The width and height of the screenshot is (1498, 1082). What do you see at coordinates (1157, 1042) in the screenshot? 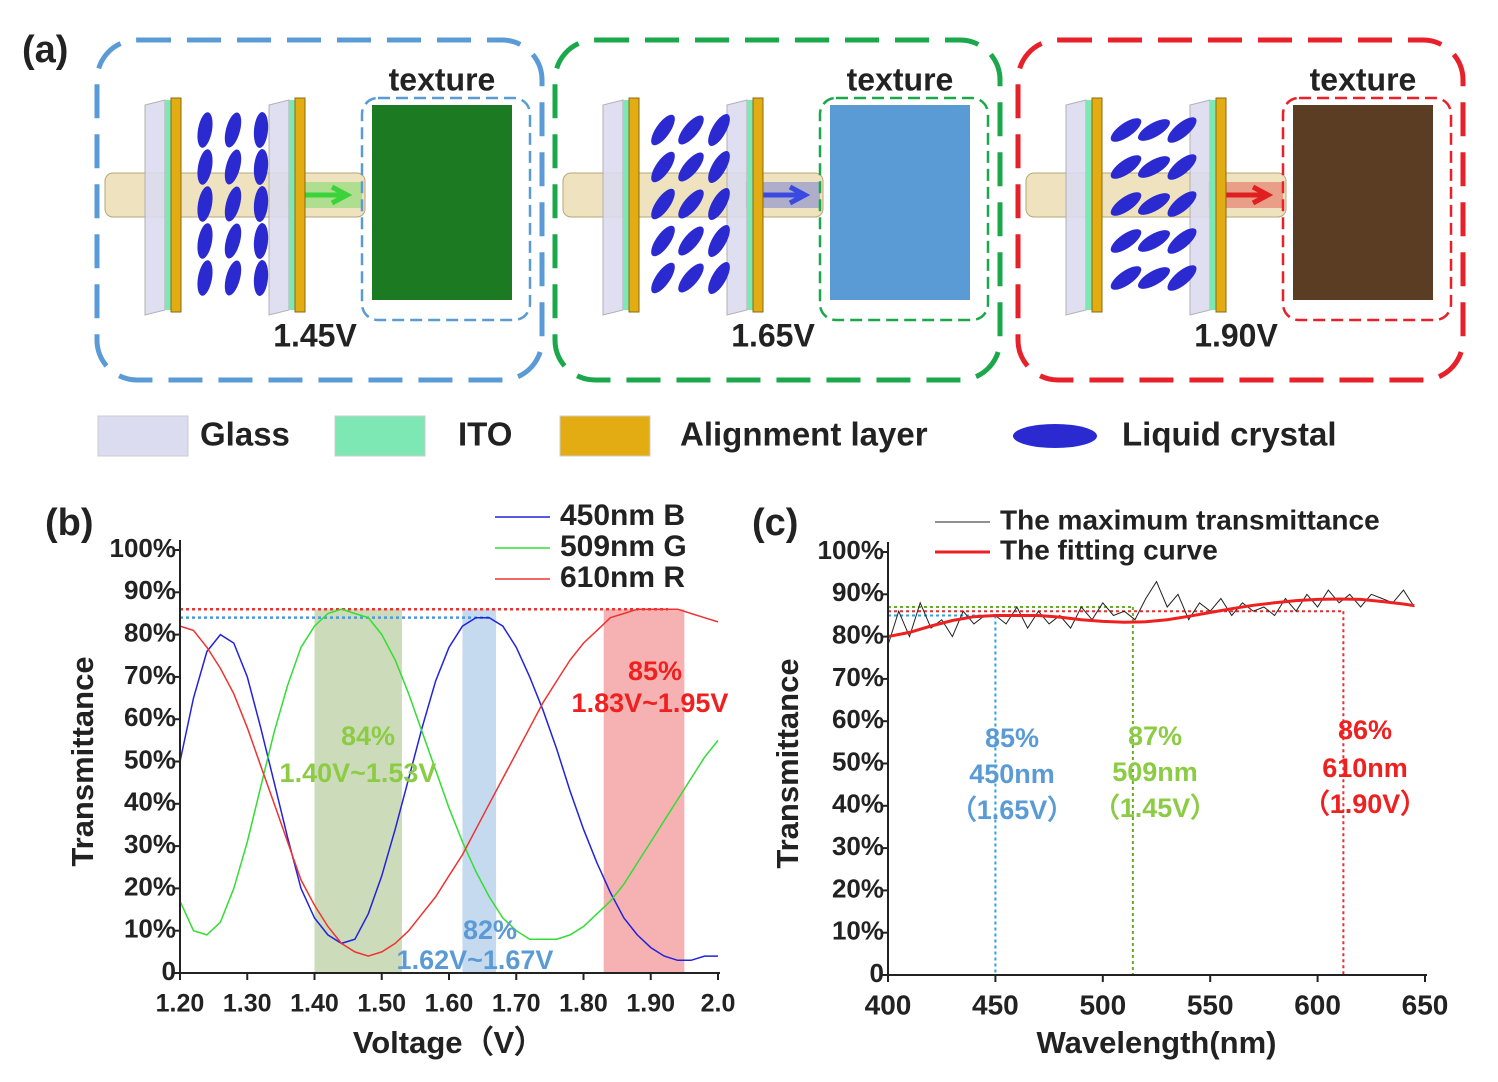
I see `x-axis-title: Wavelength(nm)` at bounding box center [1157, 1042].